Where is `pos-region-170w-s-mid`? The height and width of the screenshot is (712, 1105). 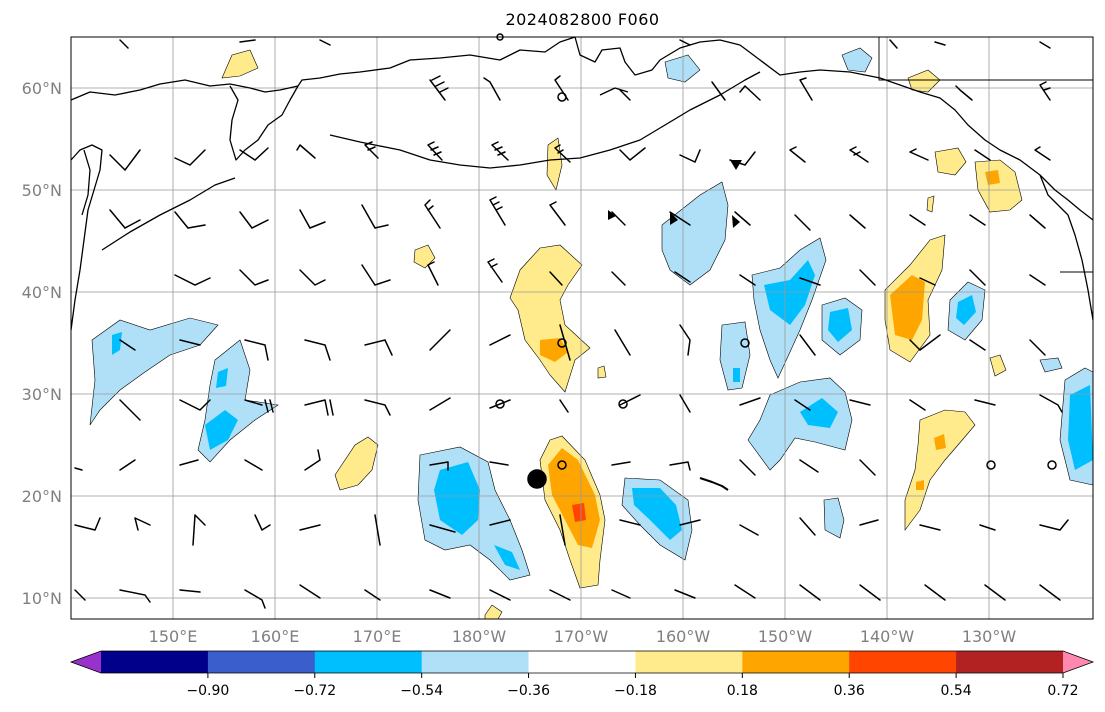 pos-region-170w-s-mid is located at coordinates (574, 498).